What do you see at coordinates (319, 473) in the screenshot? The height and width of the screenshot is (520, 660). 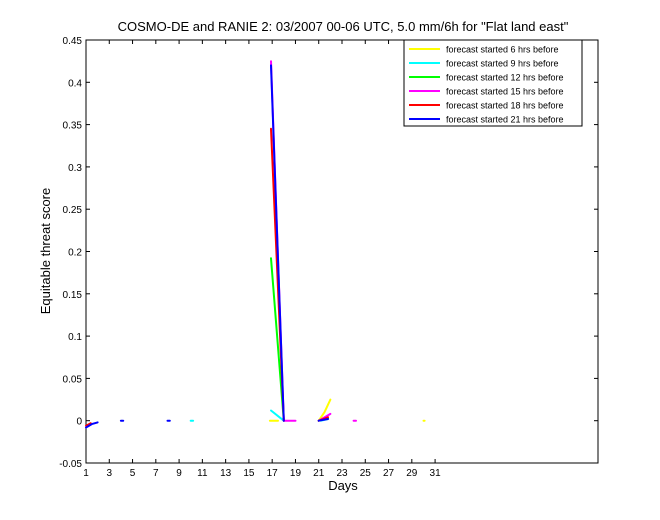 I see `x-tick-label: 21` at bounding box center [319, 473].